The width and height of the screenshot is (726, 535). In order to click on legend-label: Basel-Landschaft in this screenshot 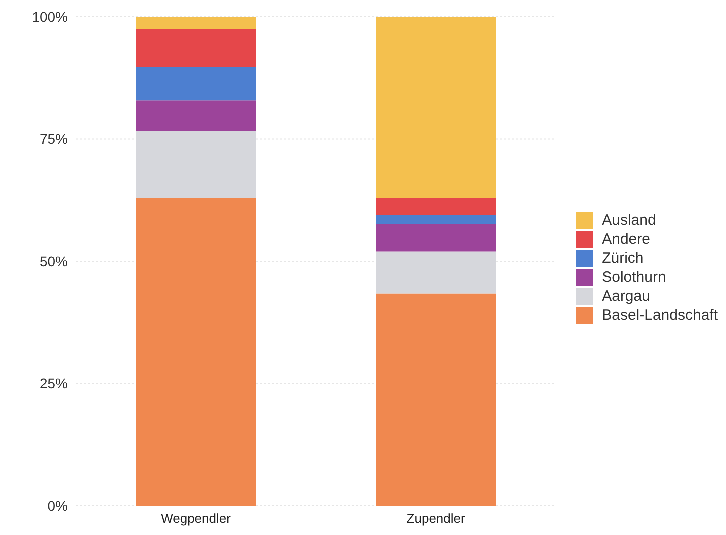, I will do `click(660, 315)`.